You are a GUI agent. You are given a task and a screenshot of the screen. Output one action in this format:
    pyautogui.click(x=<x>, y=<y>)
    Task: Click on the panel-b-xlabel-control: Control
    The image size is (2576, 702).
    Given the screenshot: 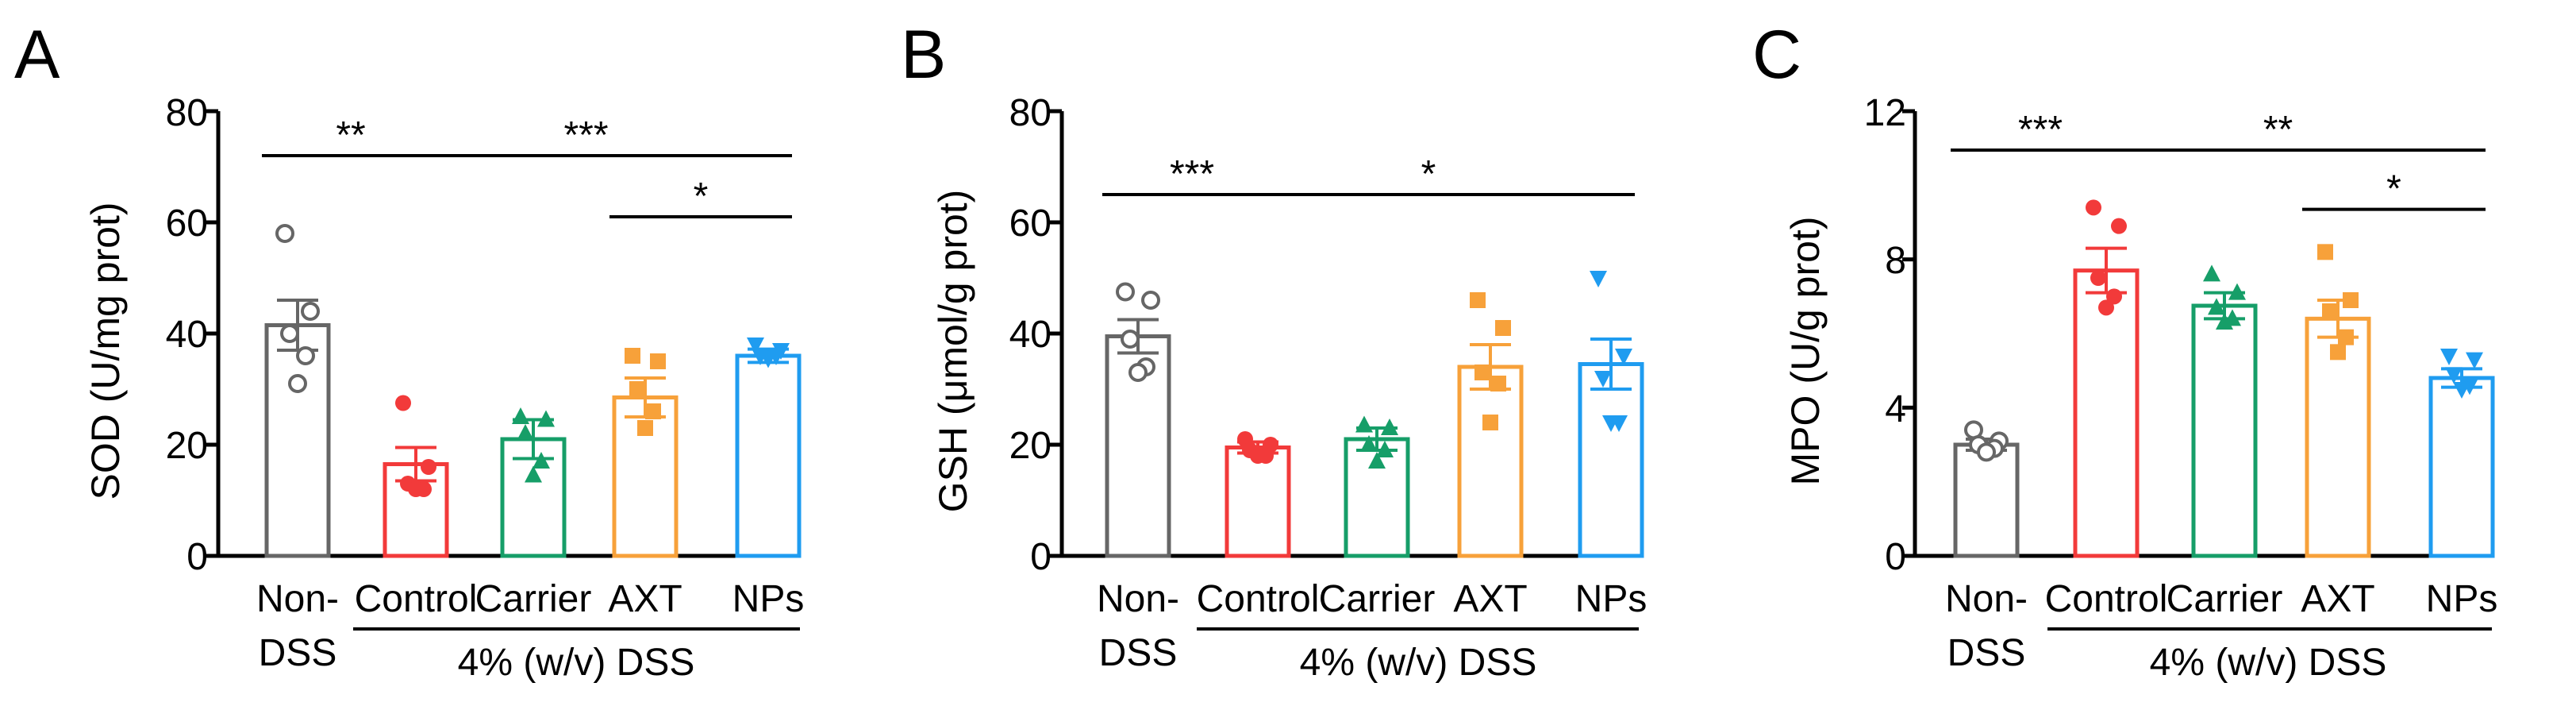 What is the action you would take?
    pyautogui.click(x=1258, y=599)
    